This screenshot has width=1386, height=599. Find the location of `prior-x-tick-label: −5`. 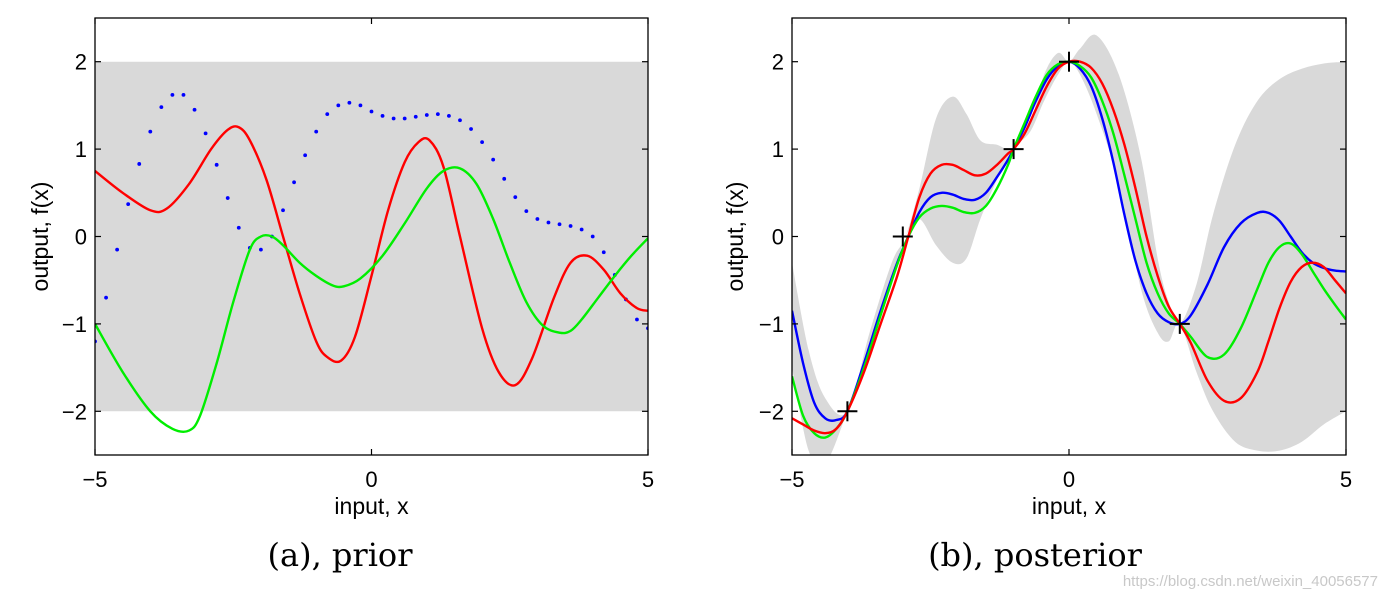

prior-x-tick-label: −5 is located at coordinates (94, 479).